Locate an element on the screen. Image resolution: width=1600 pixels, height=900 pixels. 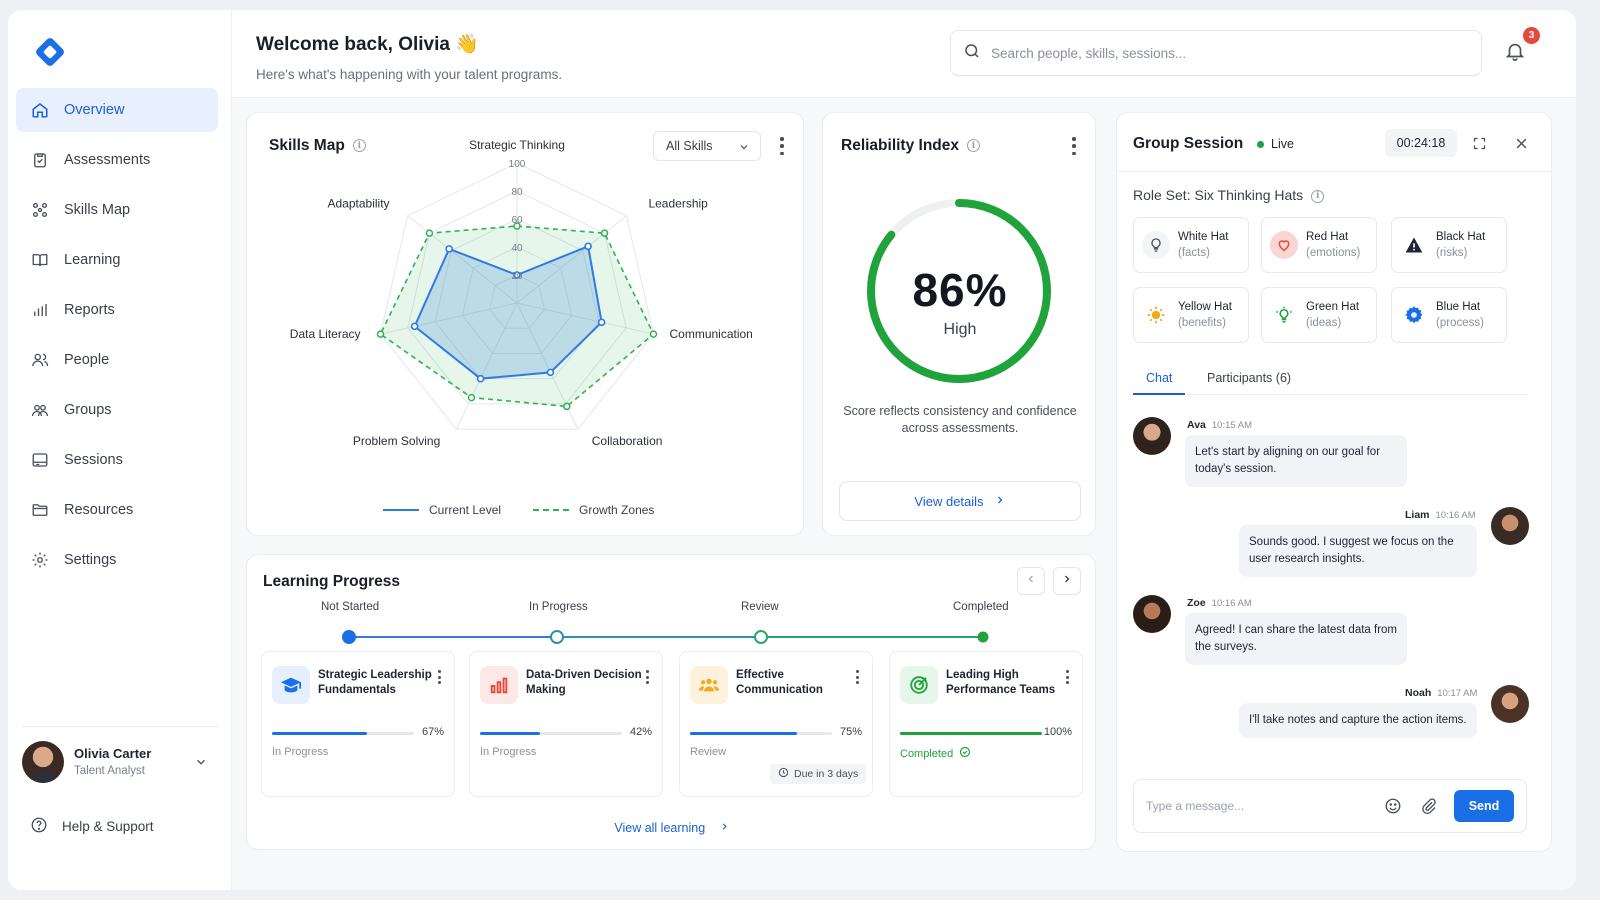
tab-chat: Chat is located at coordinates (1159, 383).